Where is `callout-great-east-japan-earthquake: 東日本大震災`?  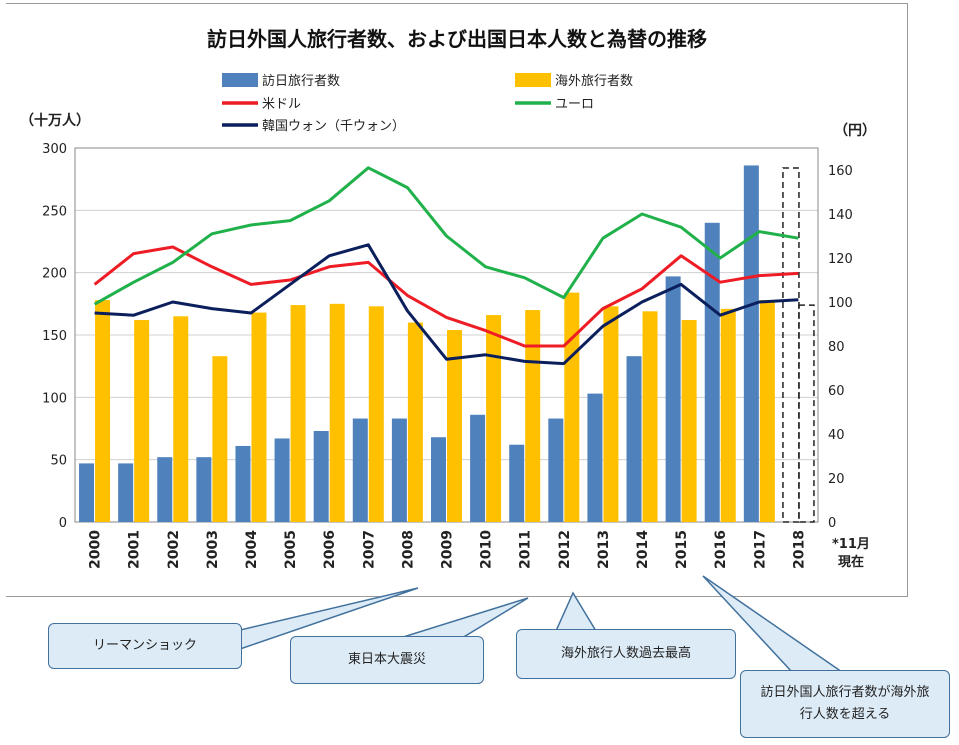 callout-great-east-japan-earthquake: 東日本大震災 is located at coordinates (387, 660).